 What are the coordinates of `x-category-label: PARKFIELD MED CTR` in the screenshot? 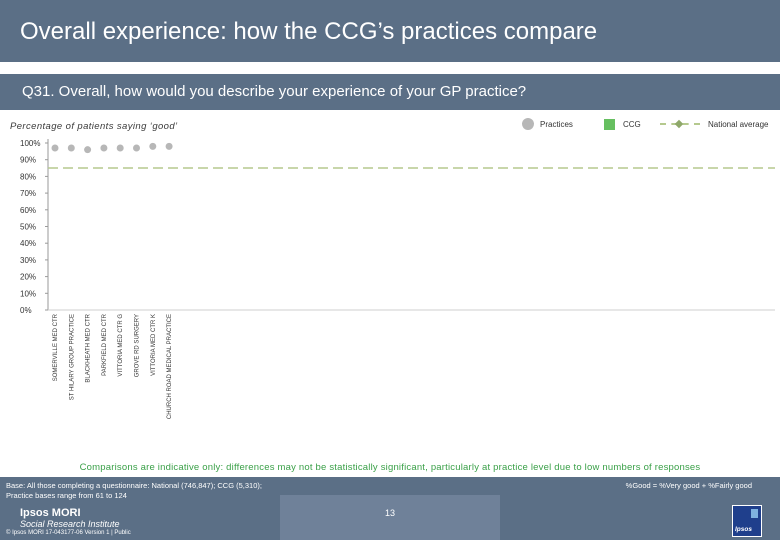 It's located at (105, 344).